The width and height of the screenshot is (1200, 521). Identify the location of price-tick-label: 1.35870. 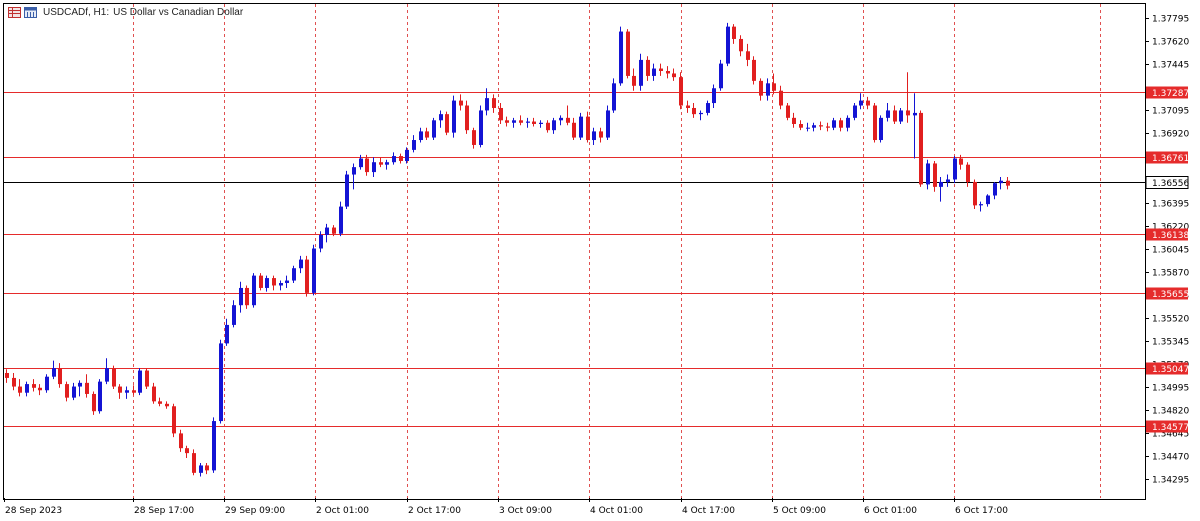
(1170, 274).